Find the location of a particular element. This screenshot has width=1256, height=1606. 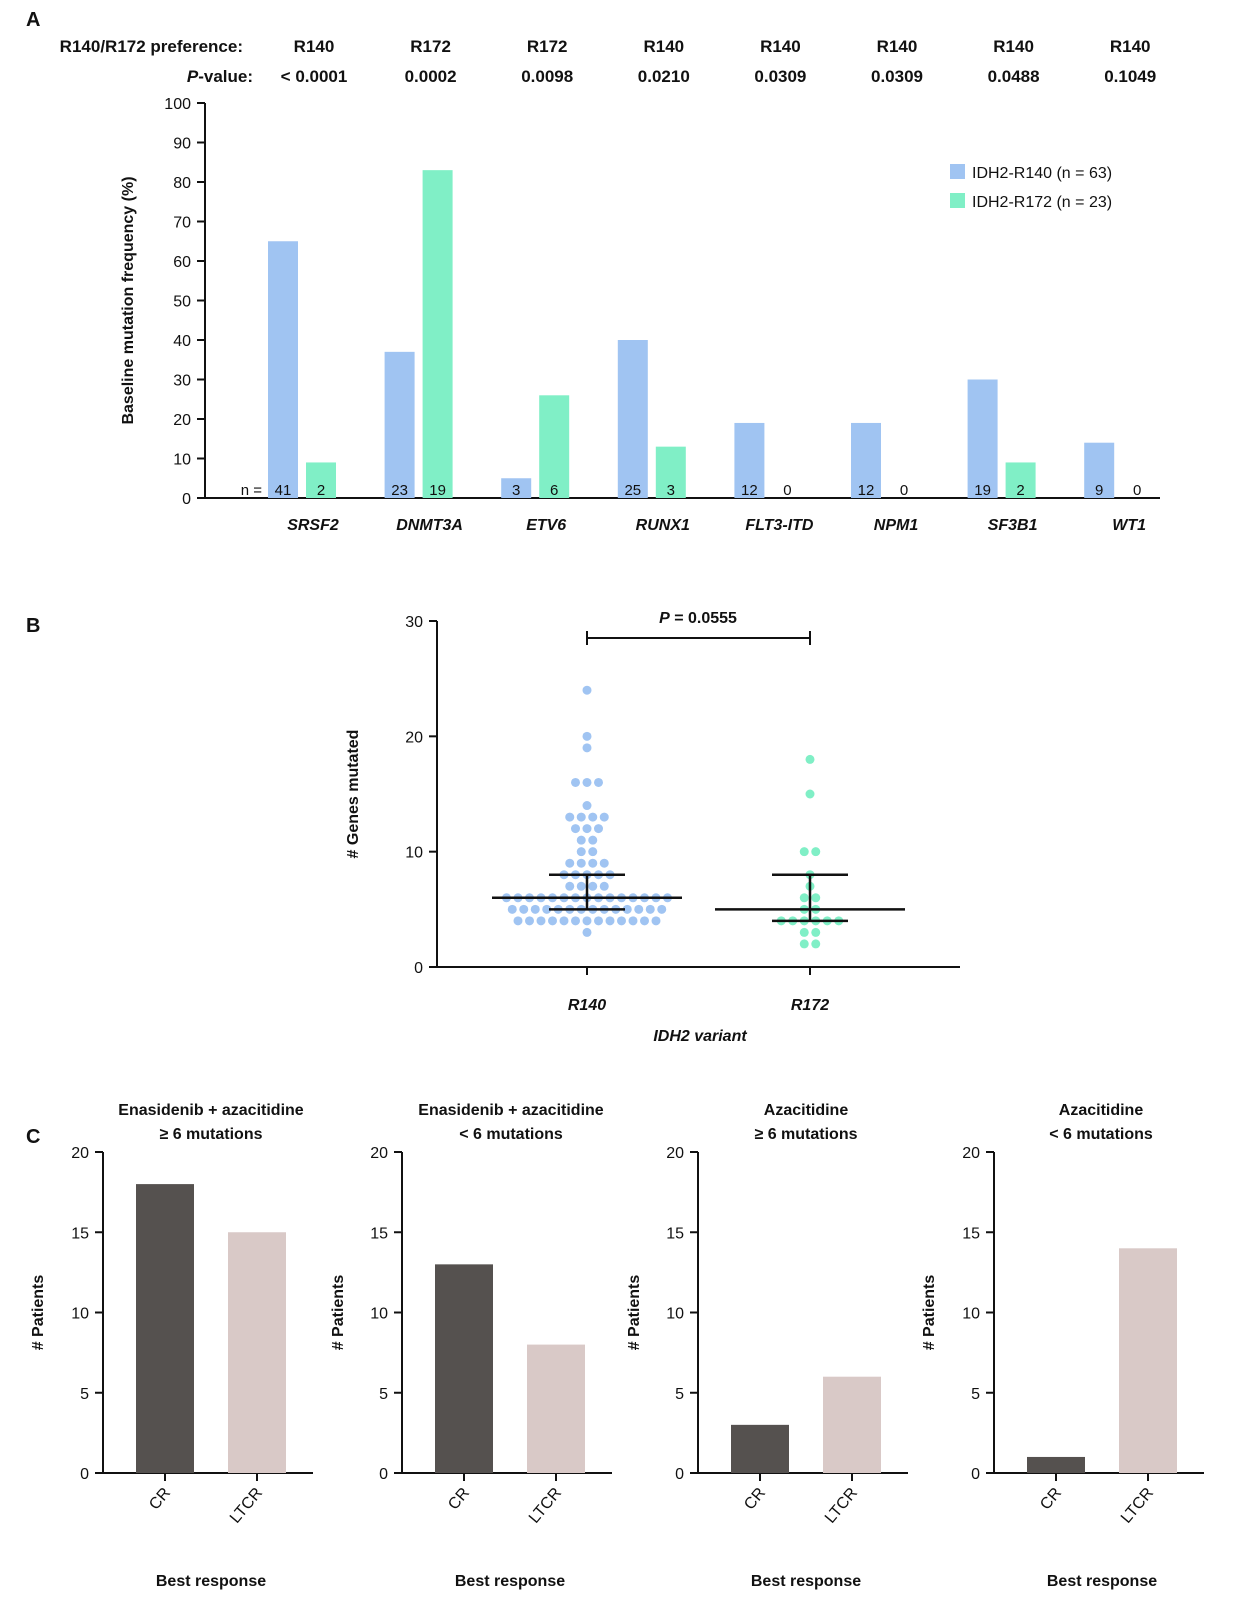

p-value-annotation: P = 0.0555 is located at coordinates (698, 618).